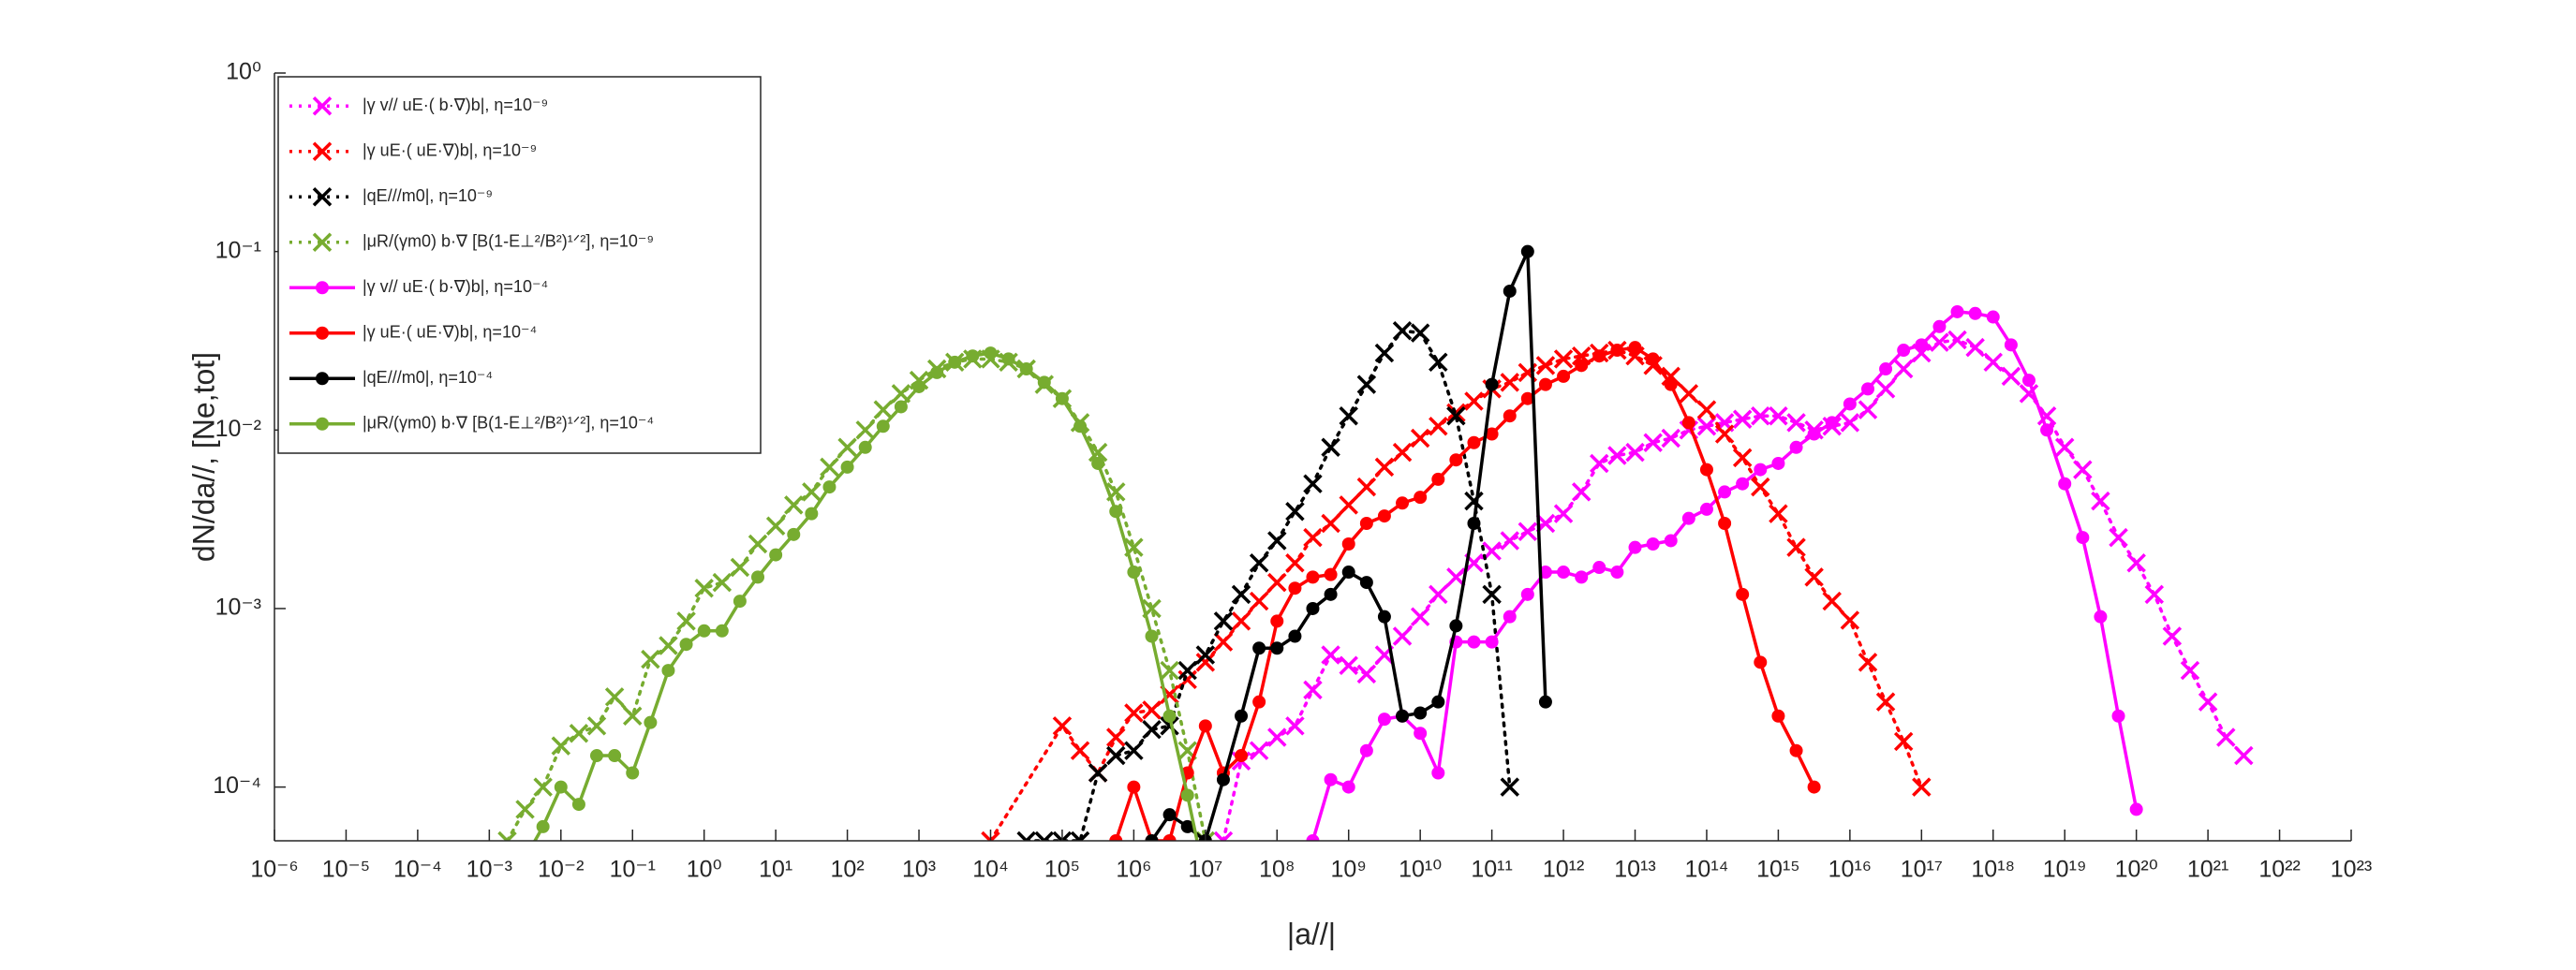  What do you see at coordinates (1850, 870) in the screenshot?
I see `x-tick-label: 10¹⁶` at bounding box center [1850, 870].